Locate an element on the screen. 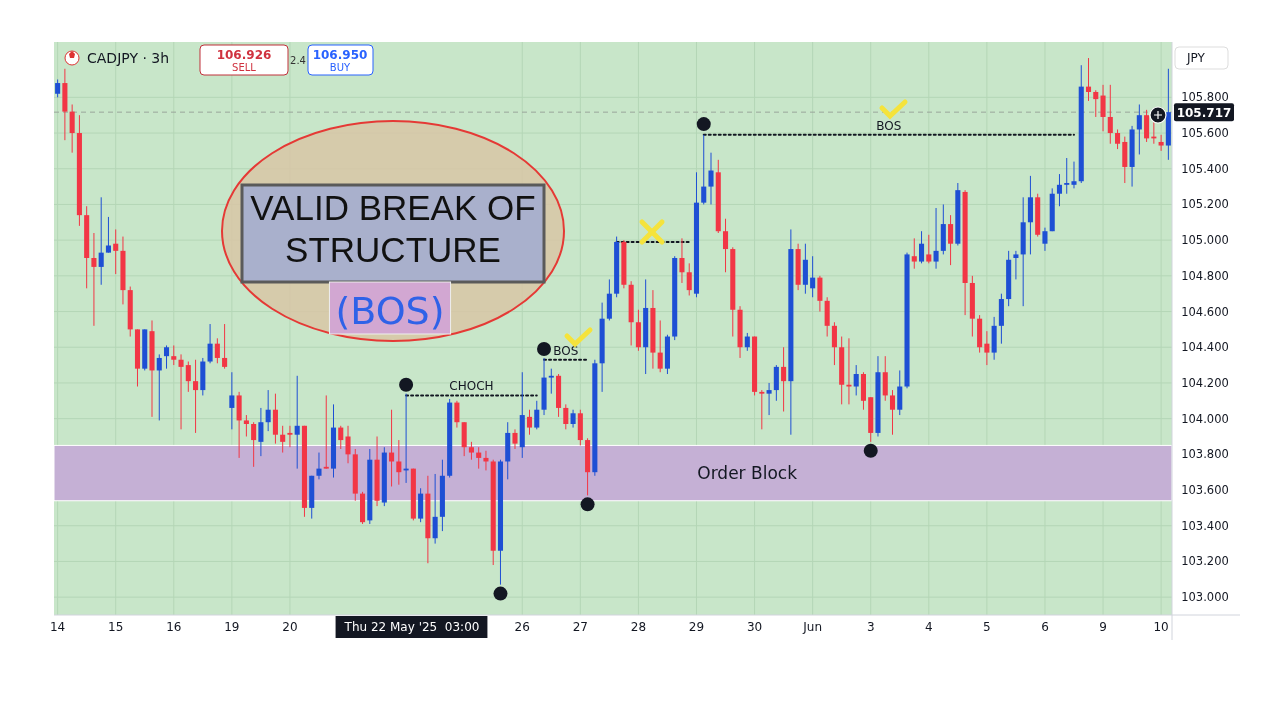 The image size is (1280, 720). series-label: CHOCH is located at coordinates (471, 386).